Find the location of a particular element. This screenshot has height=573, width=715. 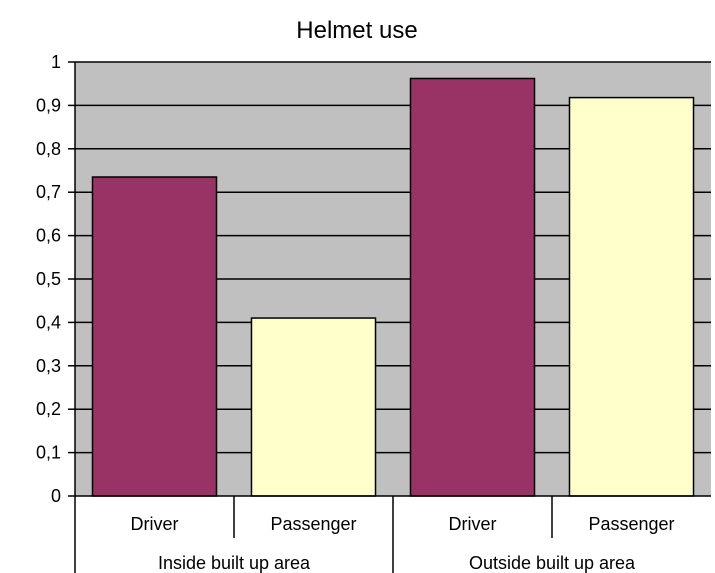

y-tick-label: 0,8 is located at coordinates (48, 149).